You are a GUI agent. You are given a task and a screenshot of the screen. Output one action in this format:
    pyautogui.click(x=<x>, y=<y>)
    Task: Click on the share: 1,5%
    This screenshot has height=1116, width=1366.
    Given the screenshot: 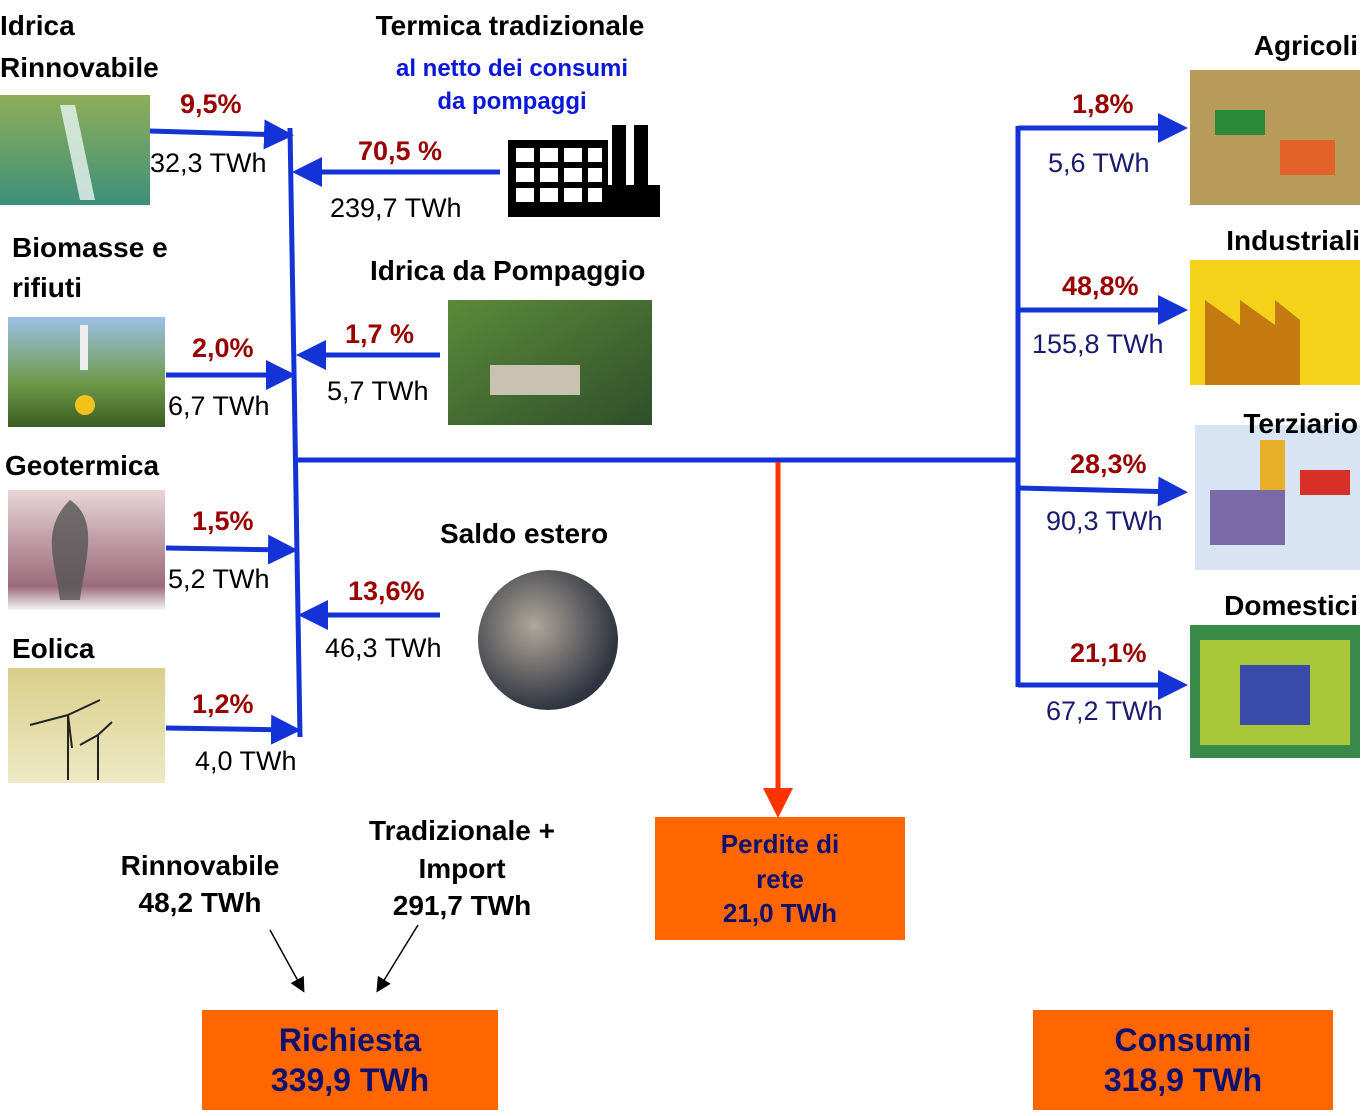 What is the action you would take?
    pyautogui.click(x=223, y=521)
    